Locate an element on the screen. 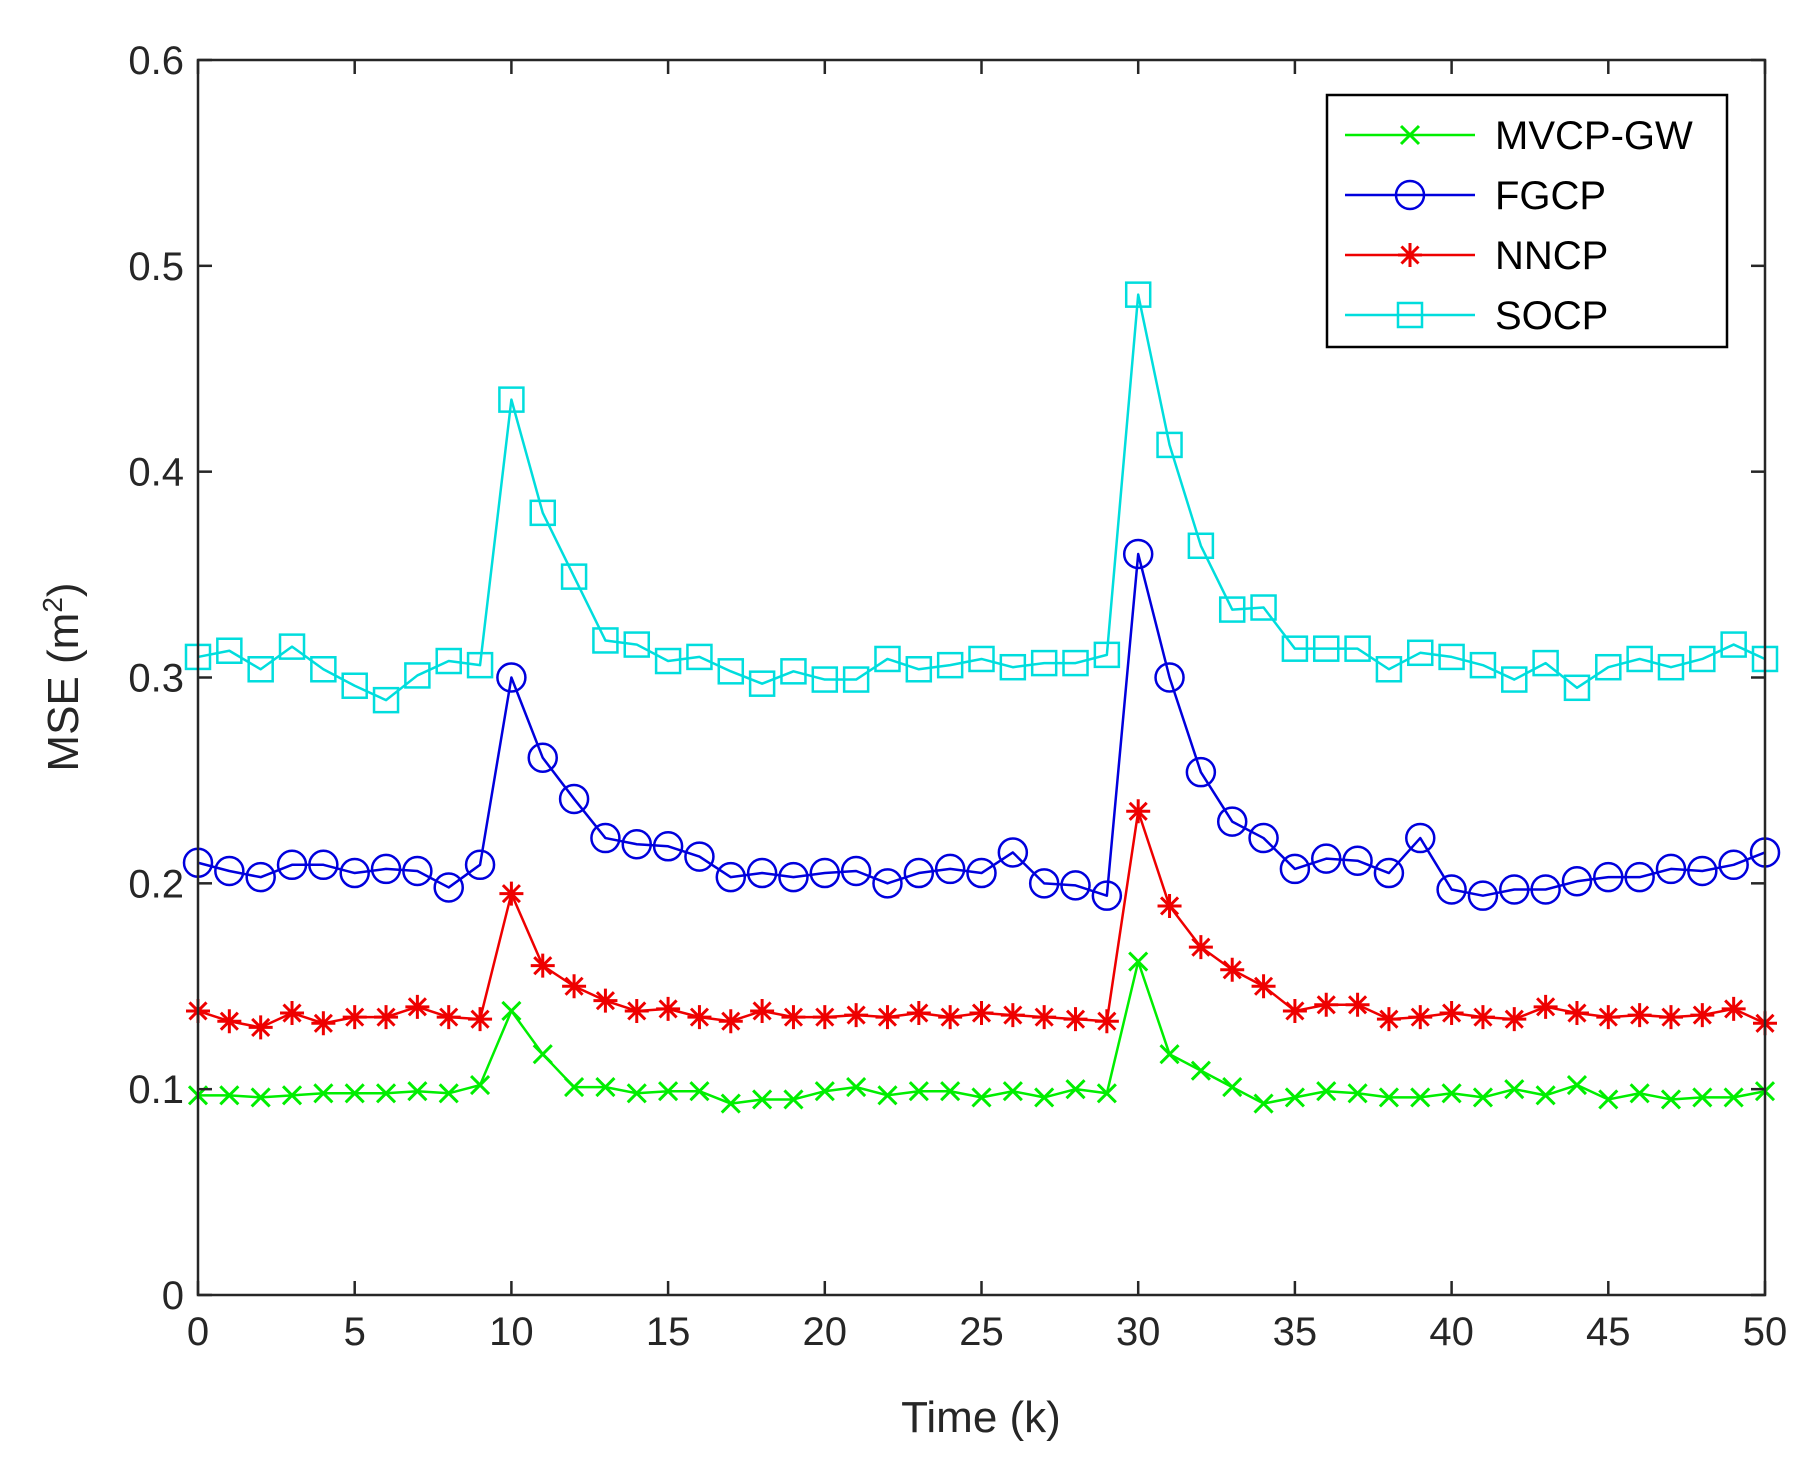  legend-entry-socp: SOCP is located at coordinates (1476, 316).